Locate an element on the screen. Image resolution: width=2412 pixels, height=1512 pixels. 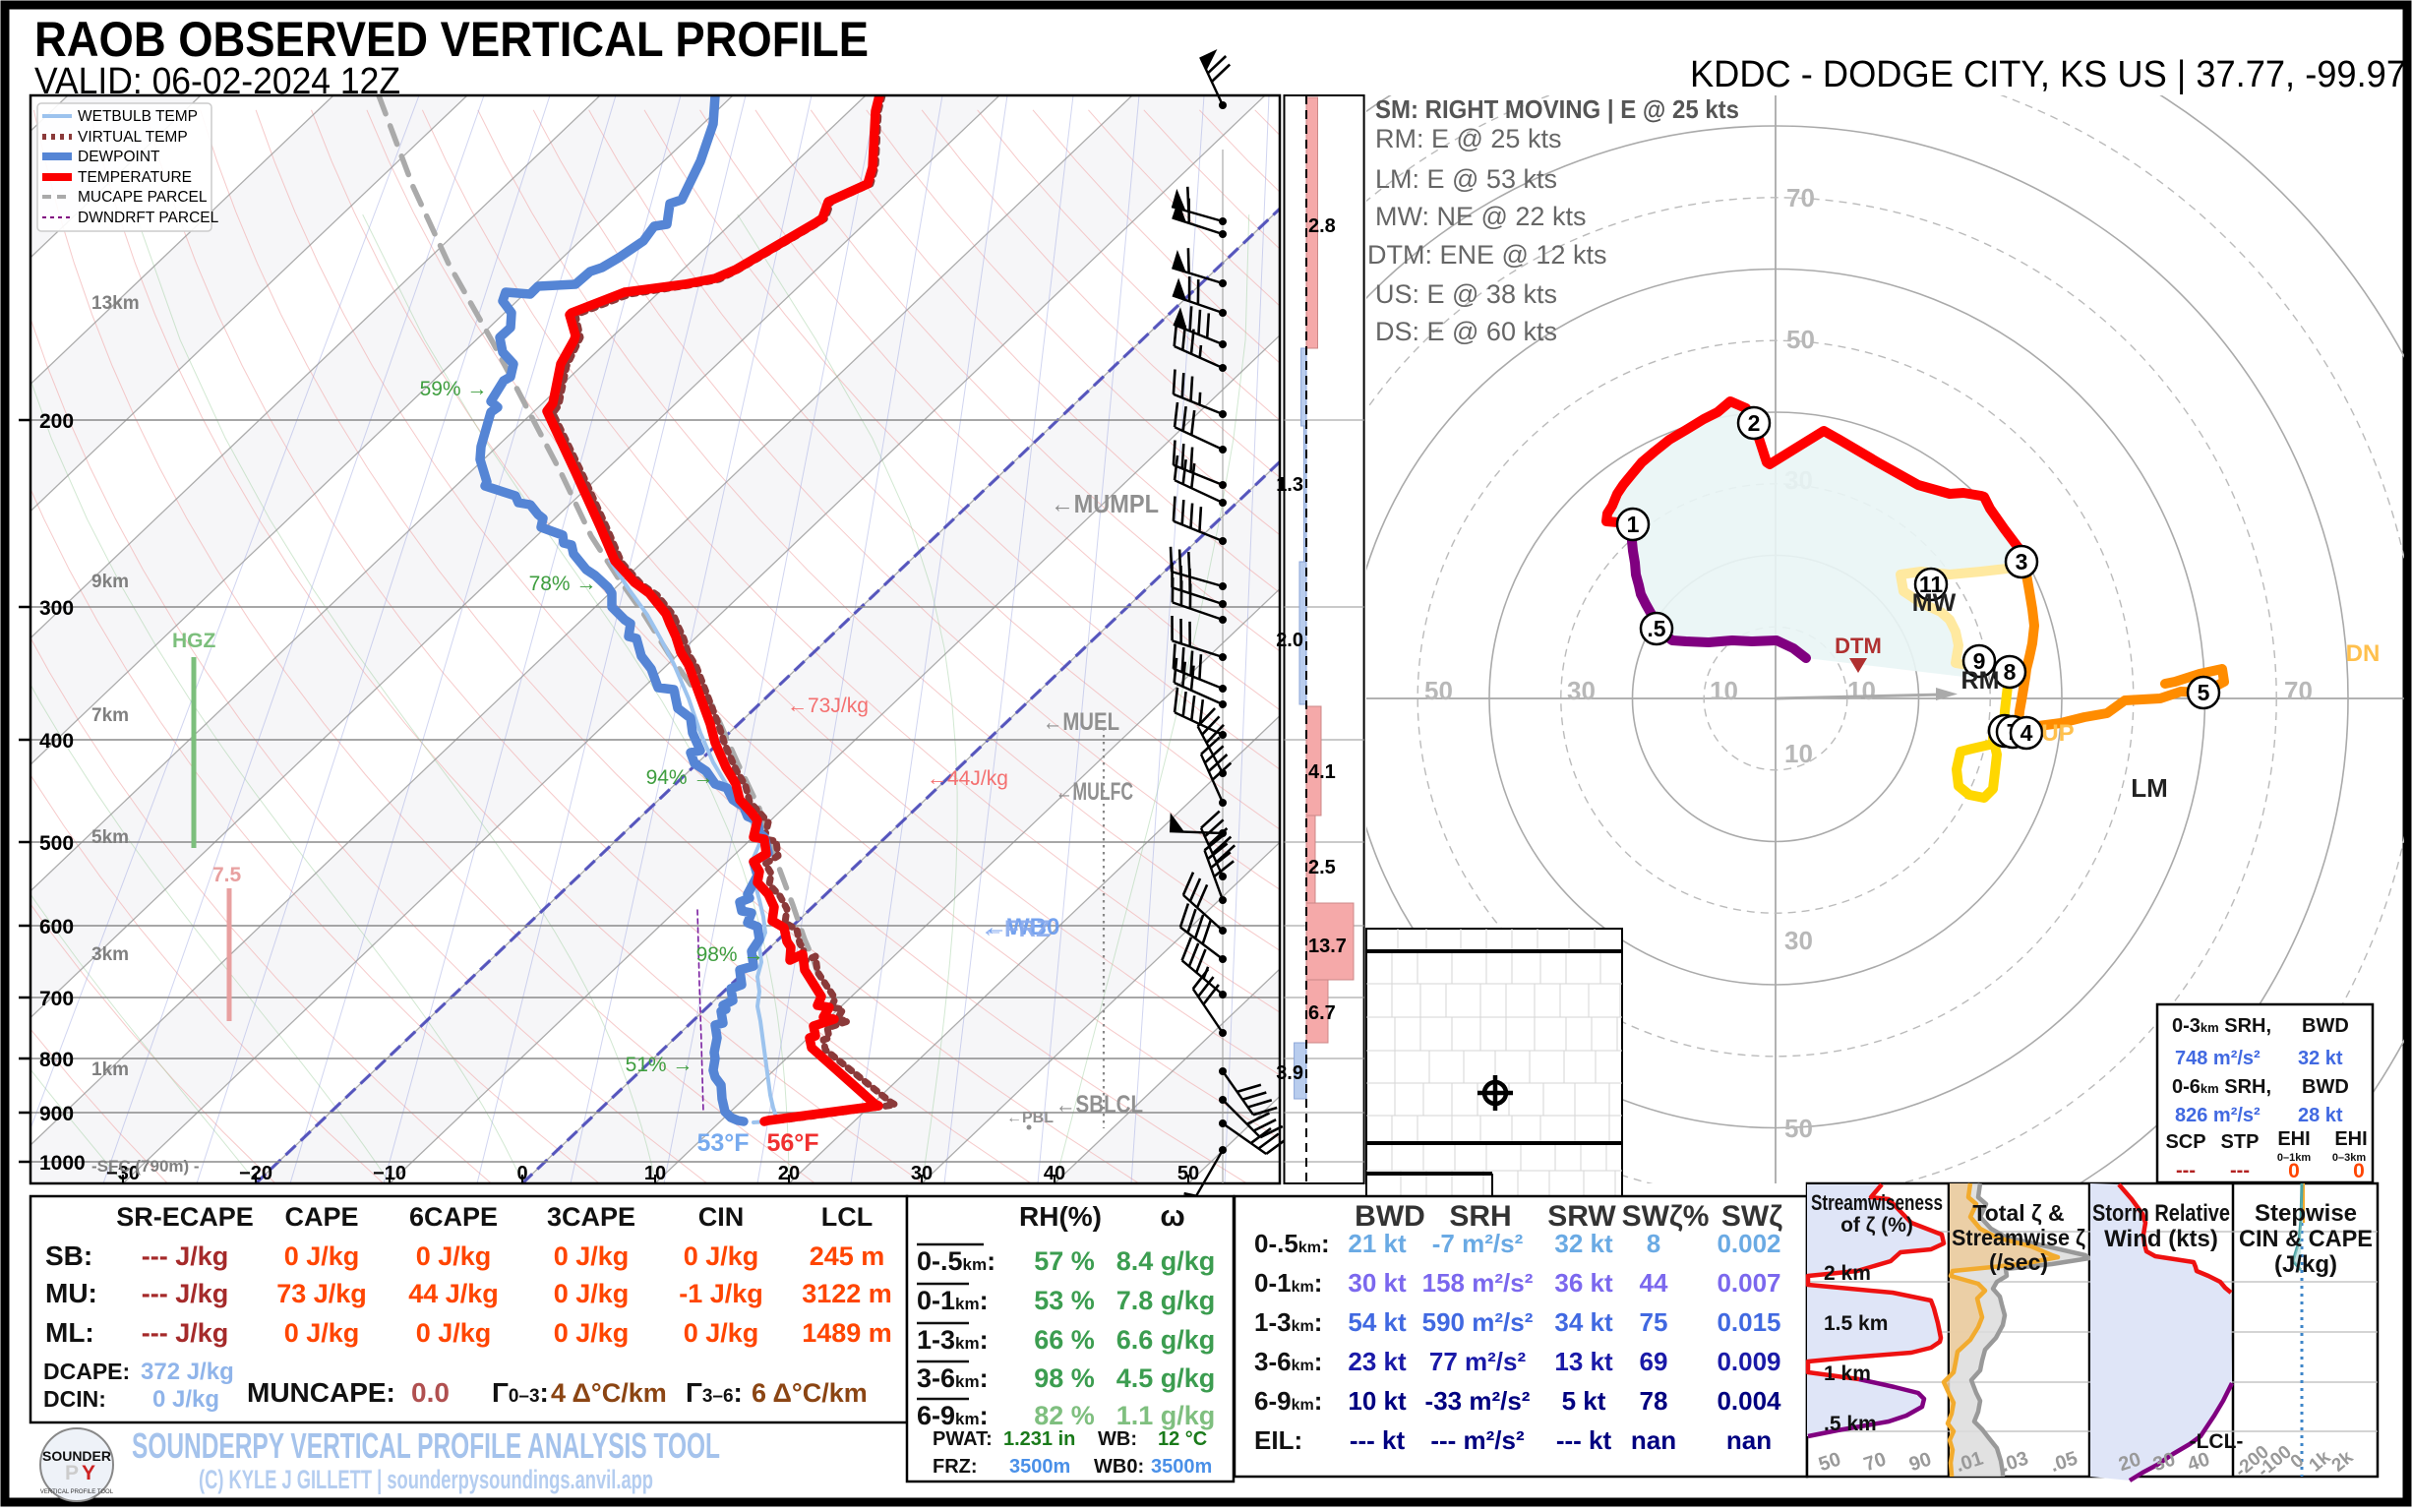
svg-text: 53°F is located at coordinates (722, 1143).